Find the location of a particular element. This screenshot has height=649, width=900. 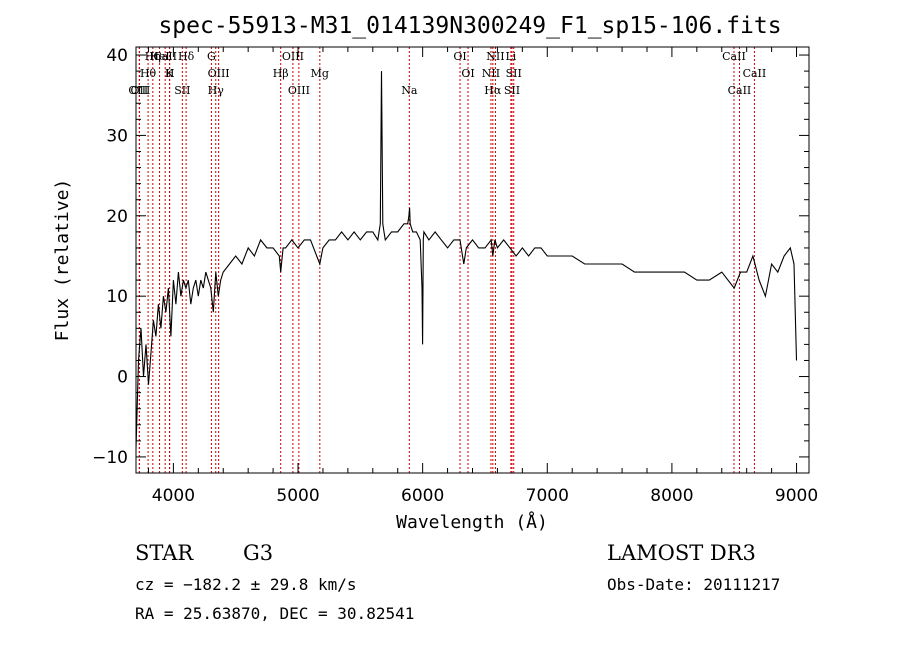

line-marker-label: Na is located at coordinates (409, 90).